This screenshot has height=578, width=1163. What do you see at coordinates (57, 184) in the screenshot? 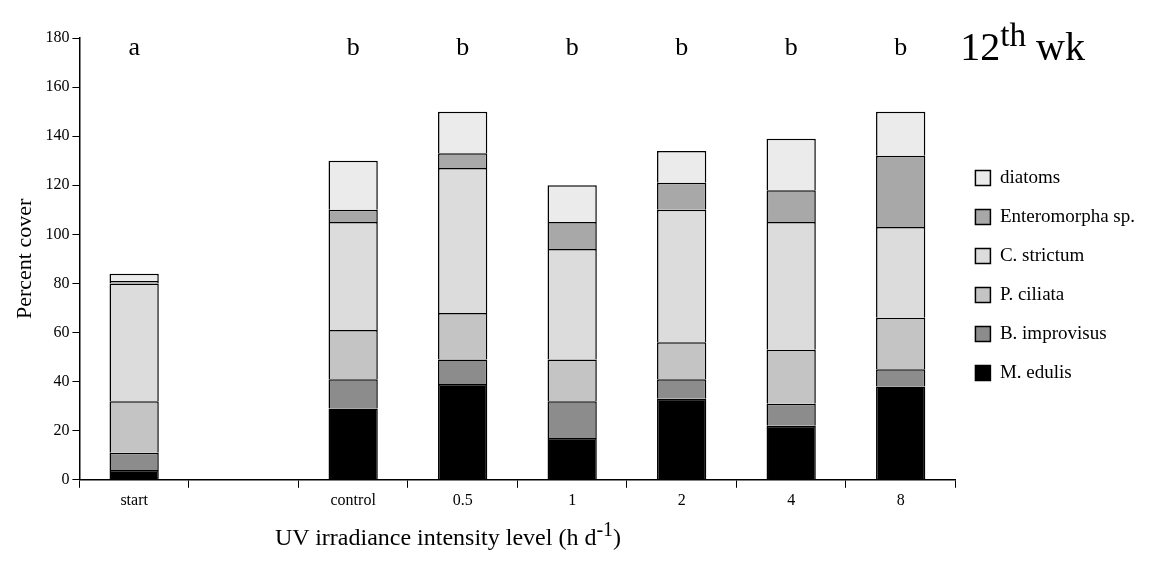
I see `y-tick-label: 120` at bounding box center [57, 184].